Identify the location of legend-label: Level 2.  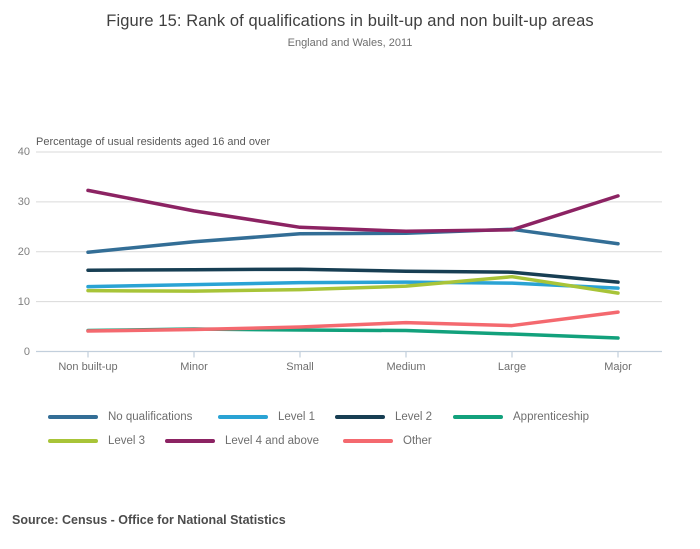
(414, 417).